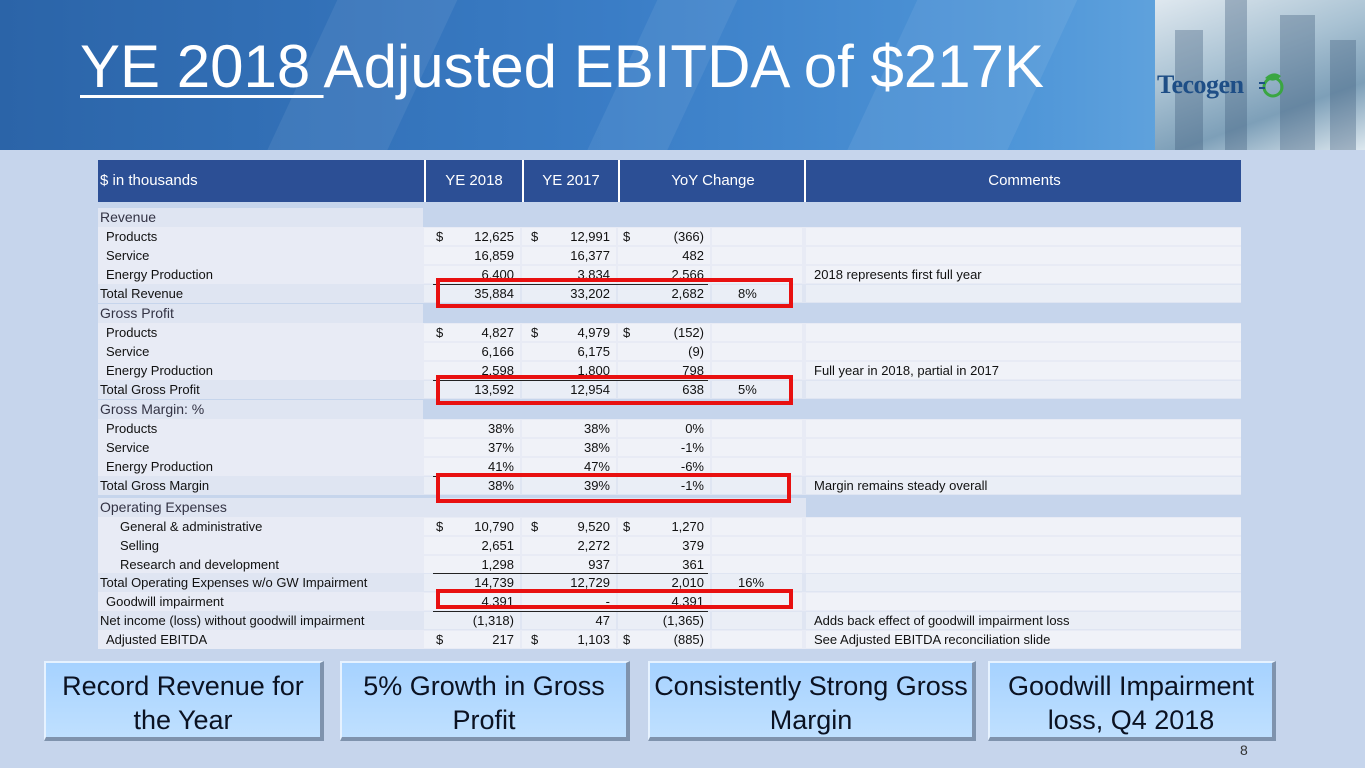 The width and height of the screenshot is (1365, 768). I want to click on value-2018: 2,651, so click(497, 545).